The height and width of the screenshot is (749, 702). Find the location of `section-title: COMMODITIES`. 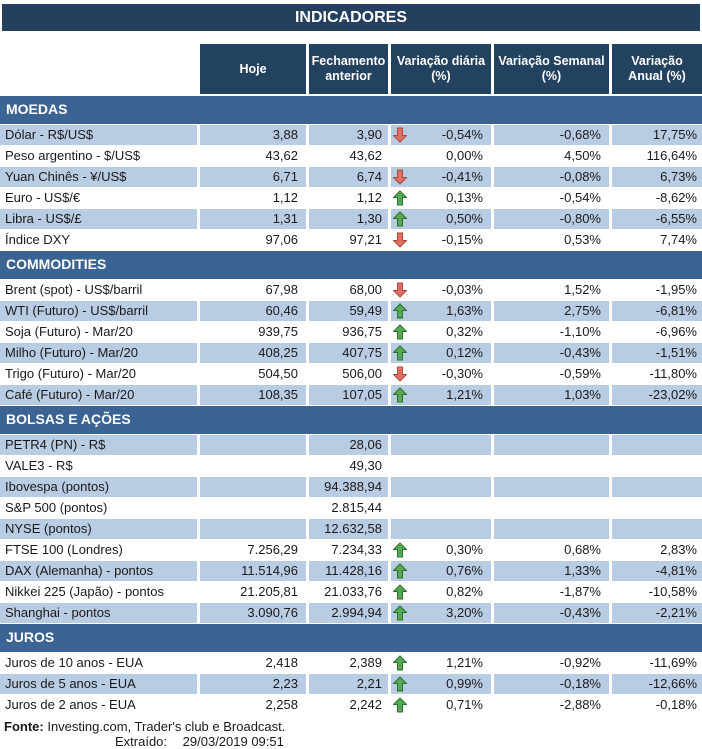

section-title: COMMODITIES is located at coordinates (56, 264).